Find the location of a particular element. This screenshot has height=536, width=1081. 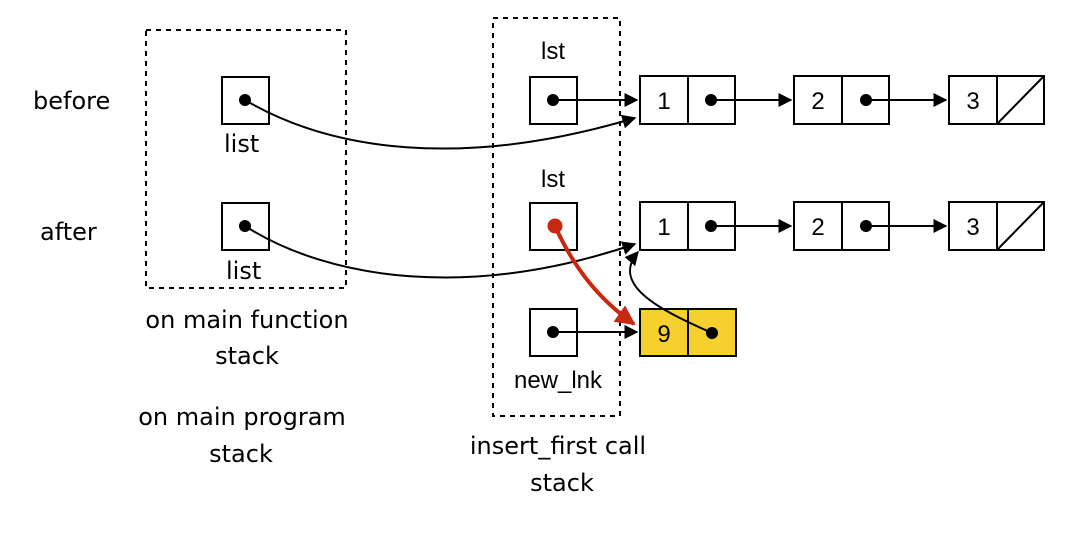

insert-first-caption-line1: insert_first call is located at coordinates (558, 446).